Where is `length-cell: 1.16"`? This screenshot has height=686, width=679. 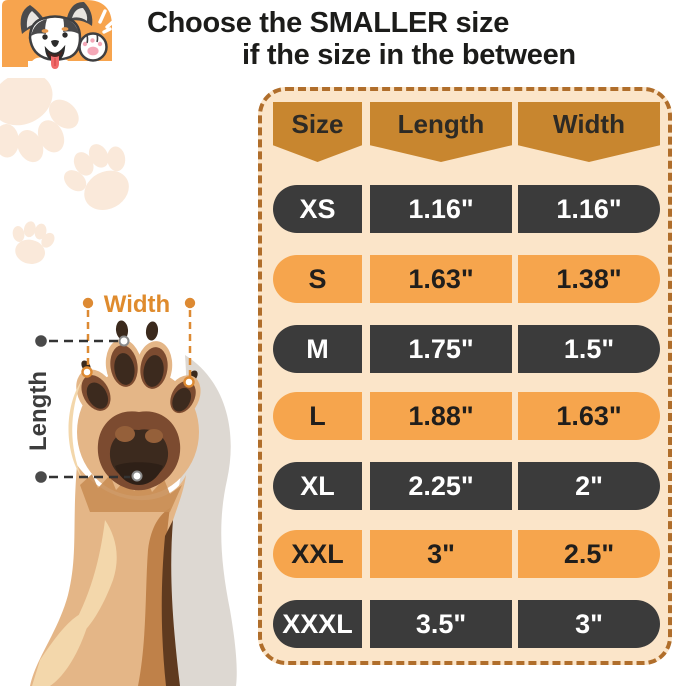
length-cell: 1.16" is located at coordinates (441, 209).